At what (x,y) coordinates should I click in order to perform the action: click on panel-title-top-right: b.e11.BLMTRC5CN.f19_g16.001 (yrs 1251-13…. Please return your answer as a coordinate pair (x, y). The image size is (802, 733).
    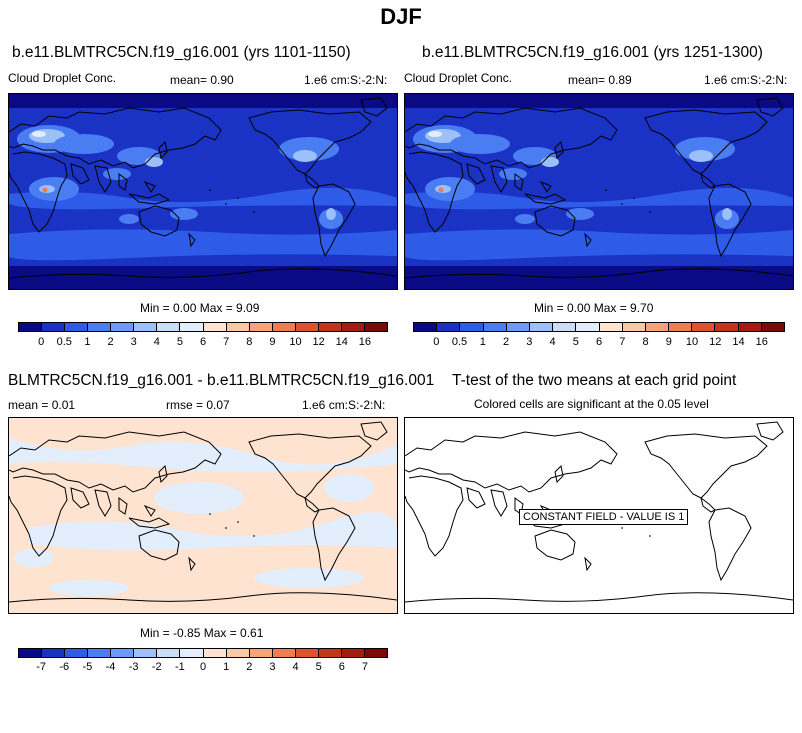
    Looking at the image, I should click on (592, 52).